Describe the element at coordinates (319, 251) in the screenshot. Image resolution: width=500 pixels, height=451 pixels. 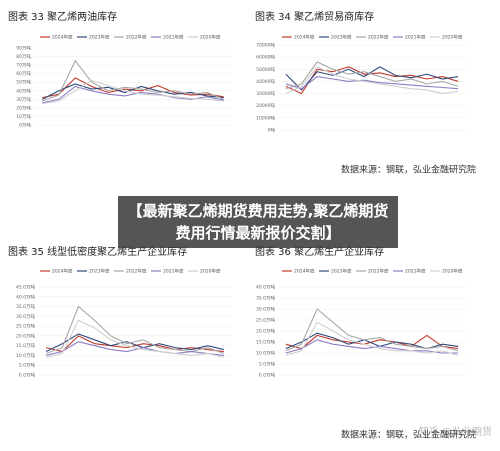
I see `chart-title: 图表 36 聚乙烯生产企业库存` at that location.